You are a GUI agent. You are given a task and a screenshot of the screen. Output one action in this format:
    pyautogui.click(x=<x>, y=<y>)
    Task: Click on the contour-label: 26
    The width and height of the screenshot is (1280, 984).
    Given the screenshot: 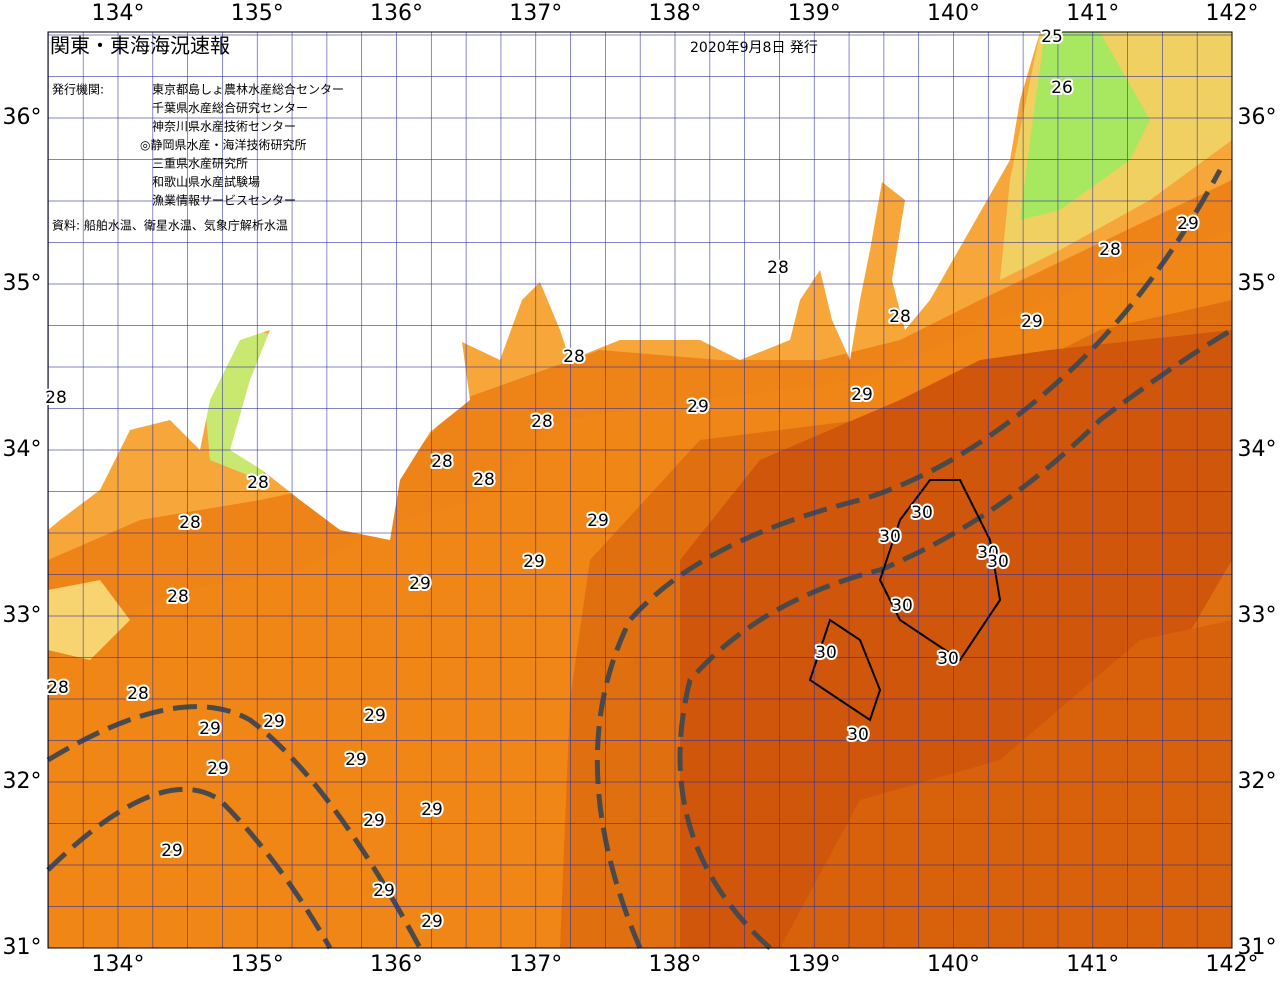 What is the action you would take?
    pyautogui.click(x=1062, y=88)
    